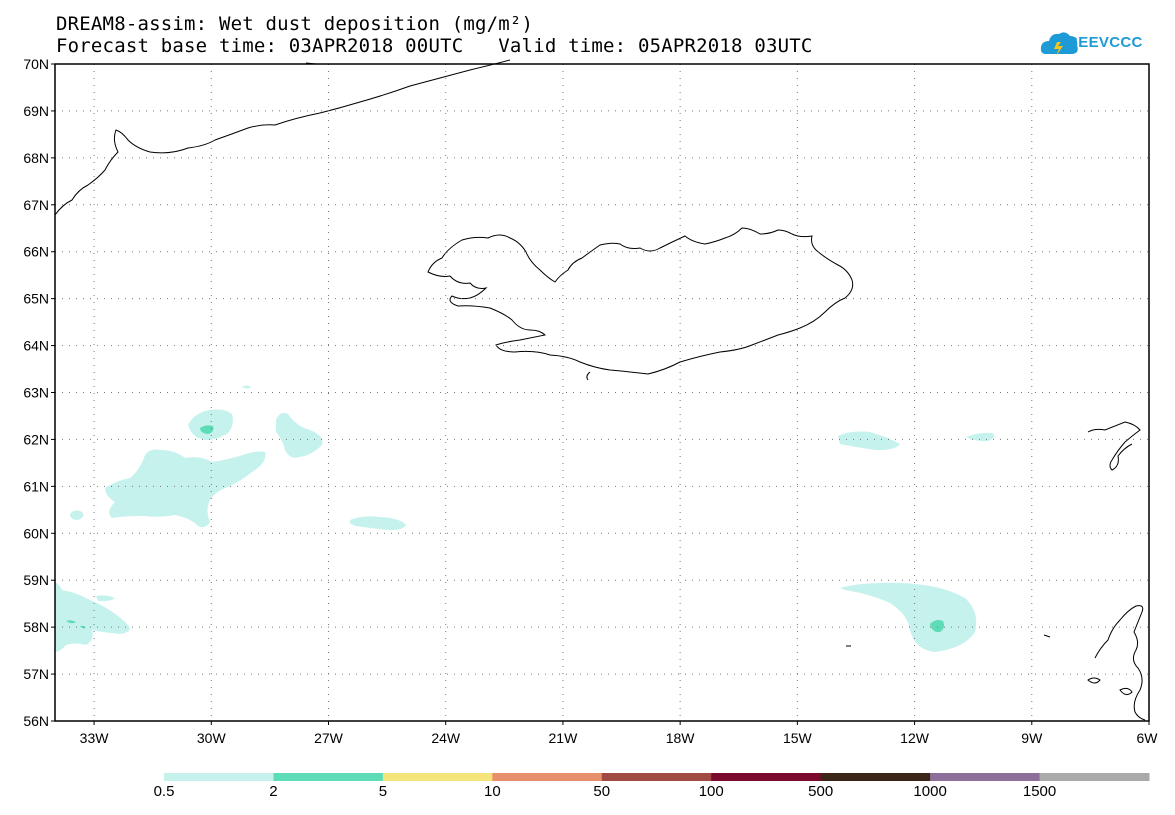 The width and height of the screenshot is (1175, 815). I want to click on lat-label: 69N, so click(36, 111).